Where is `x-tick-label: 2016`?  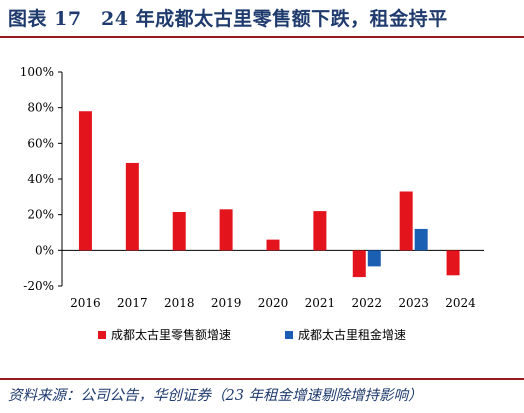
x-tick-label: 2016 is located at coordinates (85, 303).